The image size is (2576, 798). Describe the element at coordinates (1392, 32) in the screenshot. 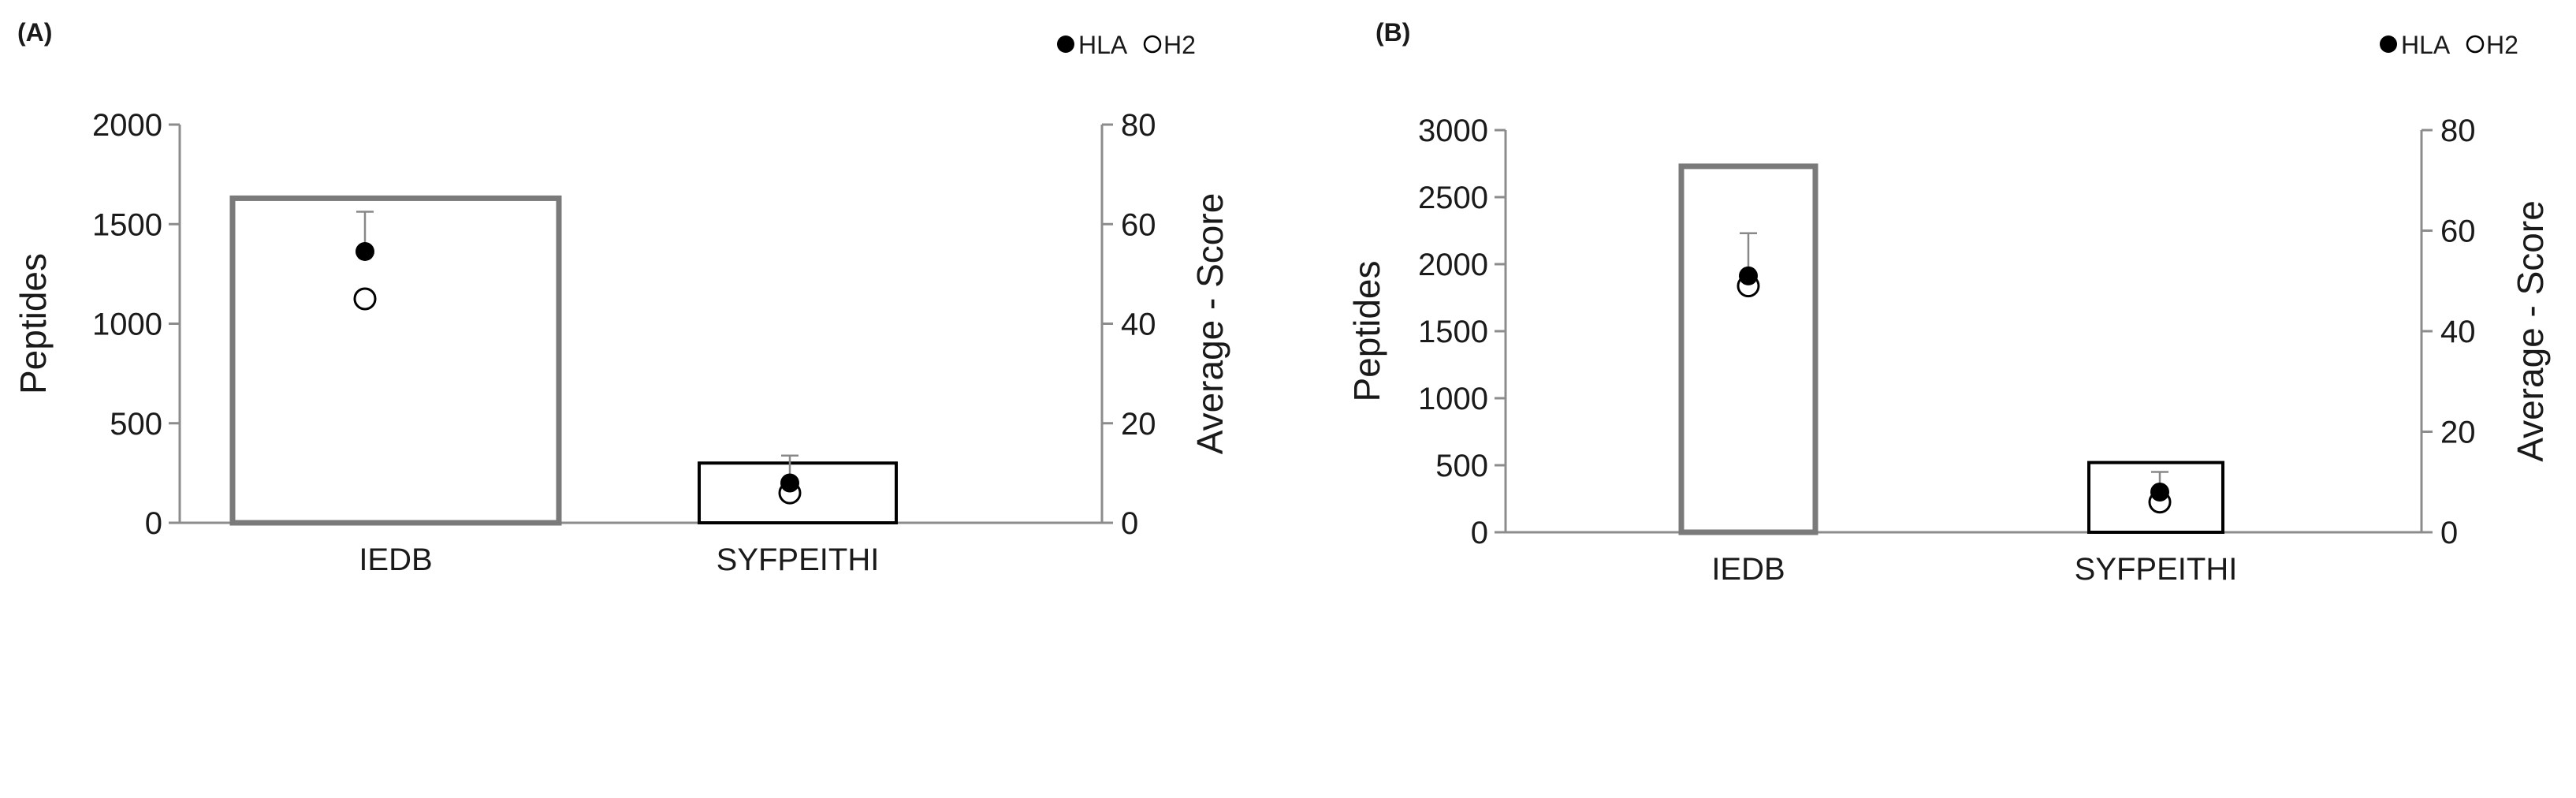

I see `panel-label: (B)` at that location.